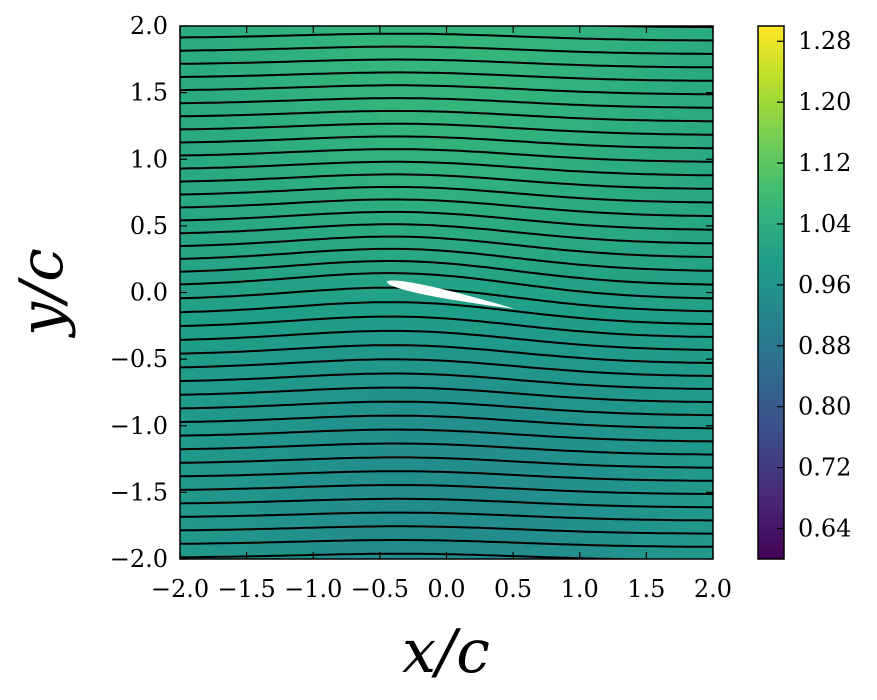 This screenshot has height=700, width=877. What do you see at coordinates (313, 589) in the screenshot?
I see `x-tick-label: −1.0` at bounding box center [313, 589].